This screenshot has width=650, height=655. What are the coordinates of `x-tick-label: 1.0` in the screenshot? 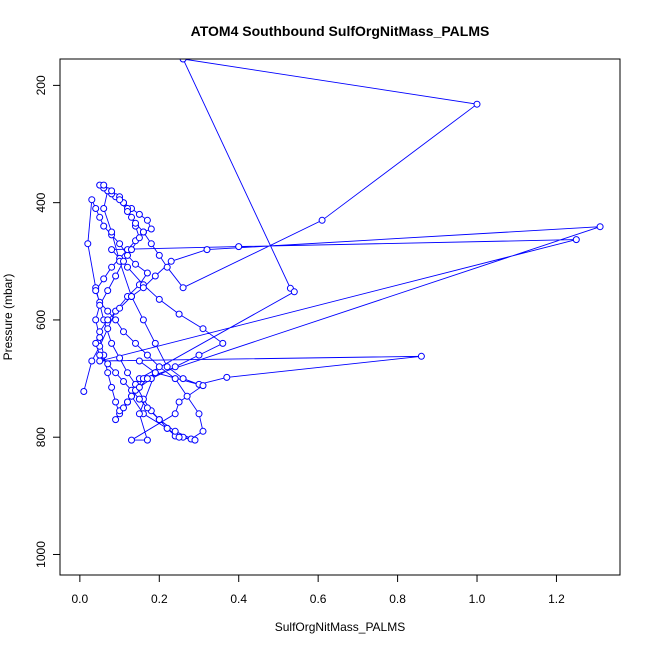 It's located at (477, 599).